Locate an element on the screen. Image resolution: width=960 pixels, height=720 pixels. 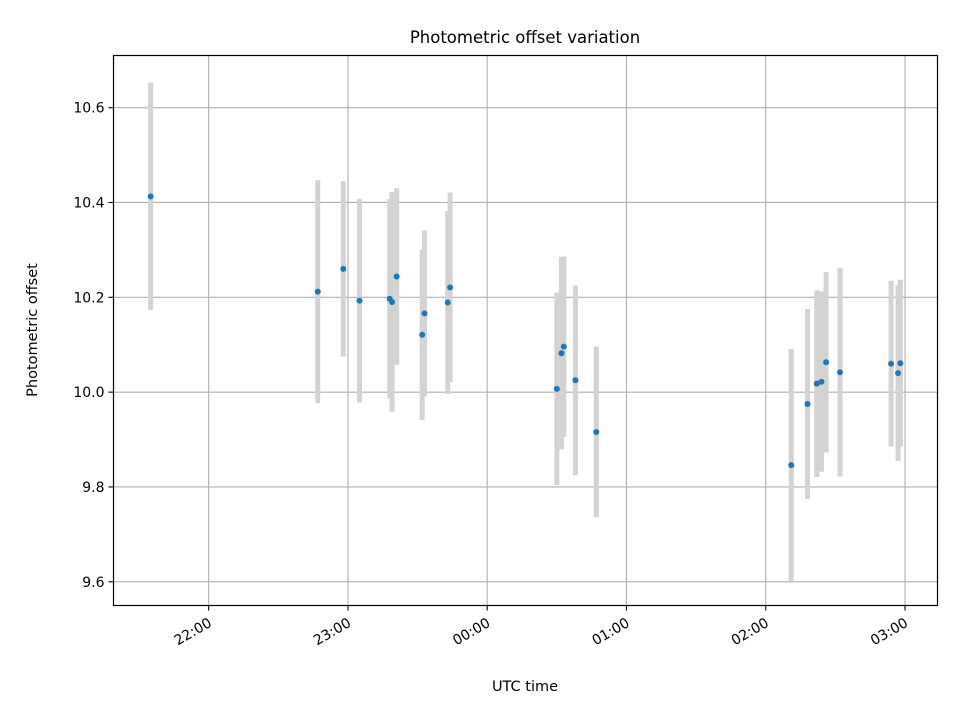
y-axis-ticks: 9.6 9.8 10.0 10.2 10.4 10.6 is located at coordinates (93, 346).